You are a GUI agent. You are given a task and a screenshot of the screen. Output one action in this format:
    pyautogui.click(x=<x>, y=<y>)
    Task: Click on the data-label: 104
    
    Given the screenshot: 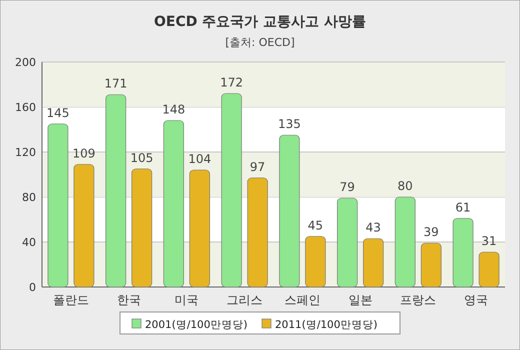 What is the action you would take?
    pyautogui.click(x=200, y=159)
    